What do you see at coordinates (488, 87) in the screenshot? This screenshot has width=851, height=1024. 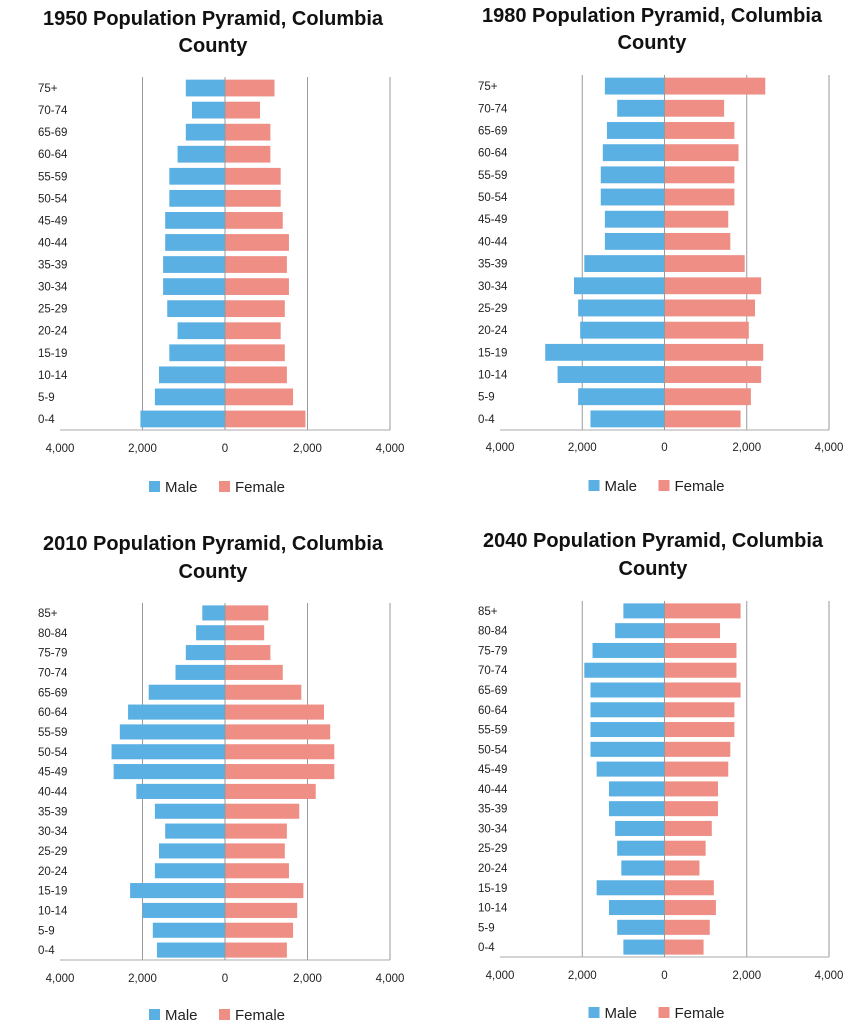 I see `age-group-label: 75+` at bounding box center [488, 87].